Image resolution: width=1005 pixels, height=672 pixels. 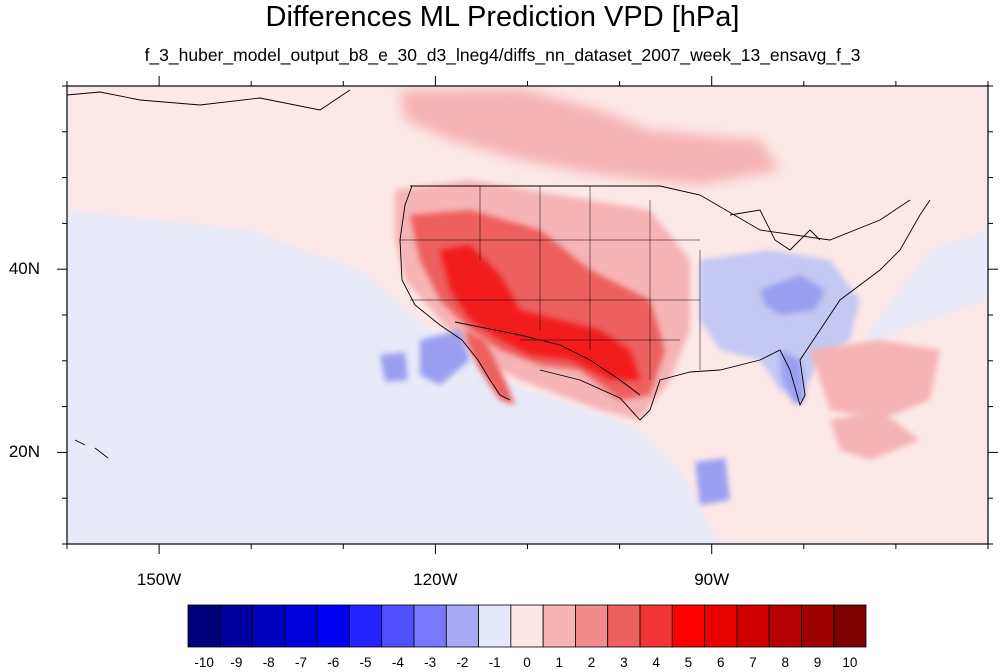 What do you see at coordinates (333, 662) in the screenshot?
I see `colorbar-label: -6` at bounding box center [333, 662].